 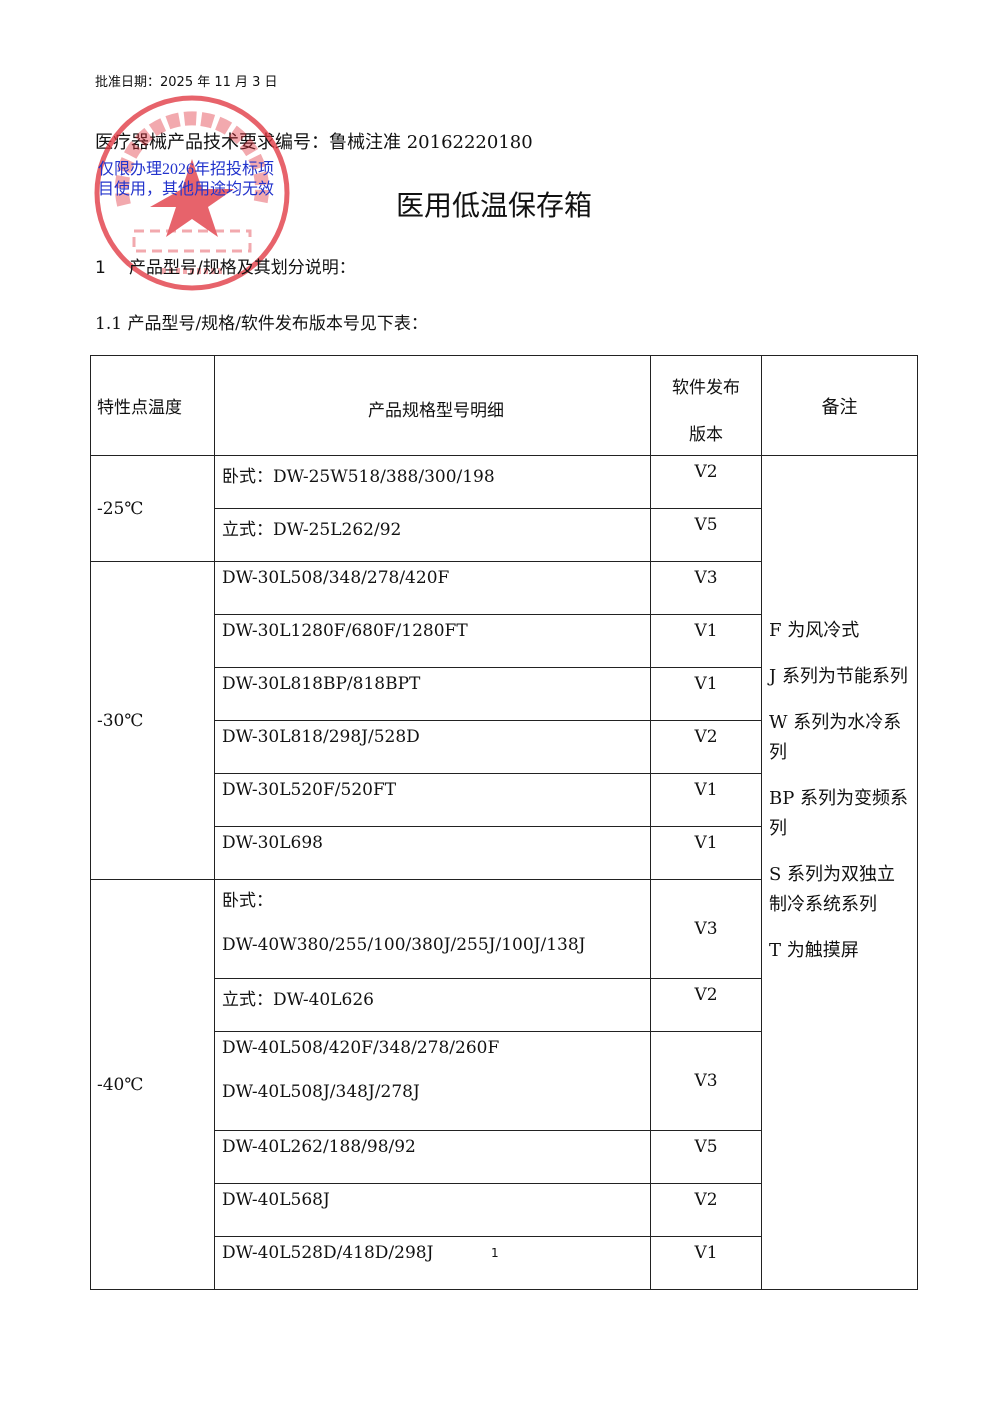 What do you see at coordinates (838, 676) in the screenshot?
I see `remark-item: J 系列为节能系列` at bounding box center [838, 676].